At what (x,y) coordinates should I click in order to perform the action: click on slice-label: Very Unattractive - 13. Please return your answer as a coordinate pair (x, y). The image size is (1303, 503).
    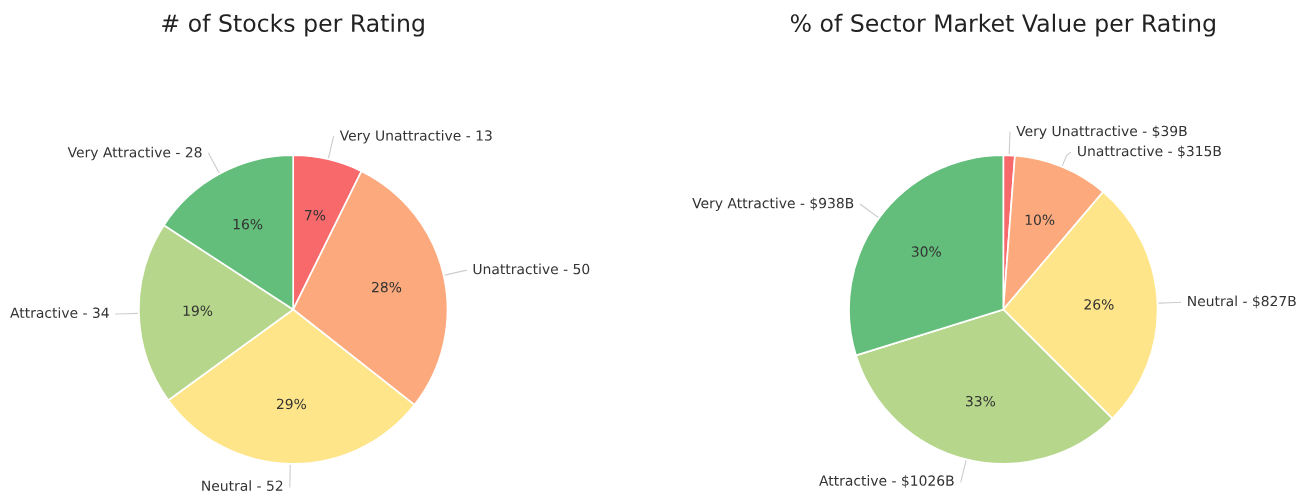
    Looking at the image, I should click on (415, 136).